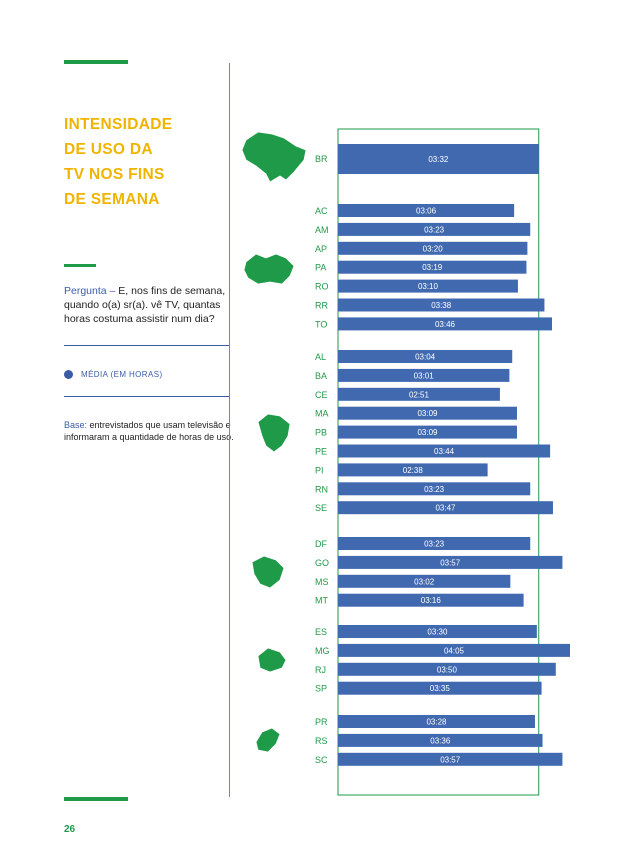 This screenshot has width=638, height=862. I want to click on data-label: 03:32, so click(438, 159).